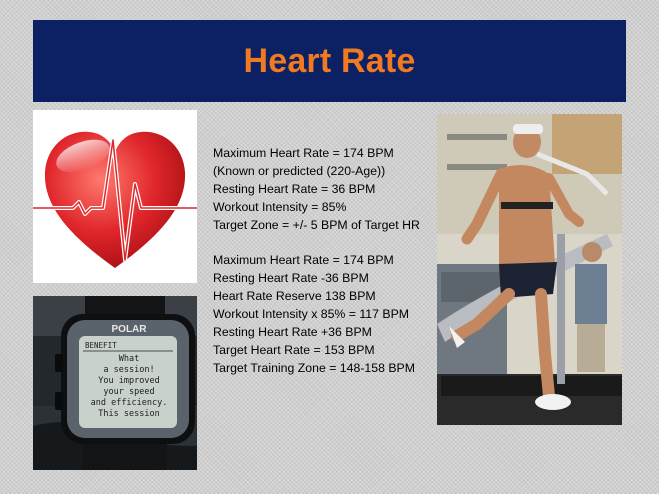  Describe the element at coordinates (292, 332) in the screenshot. I see `text-line: Resting Heart Rate +36 BPM` at that location.